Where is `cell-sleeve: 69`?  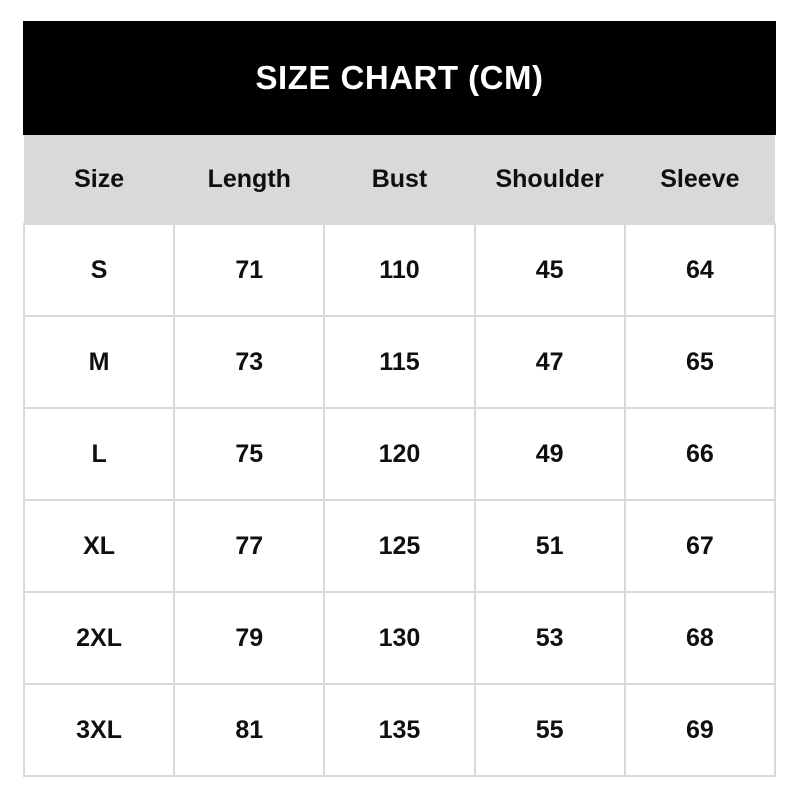 cell-sleeve: 69 is located at coordinates (700, 730).